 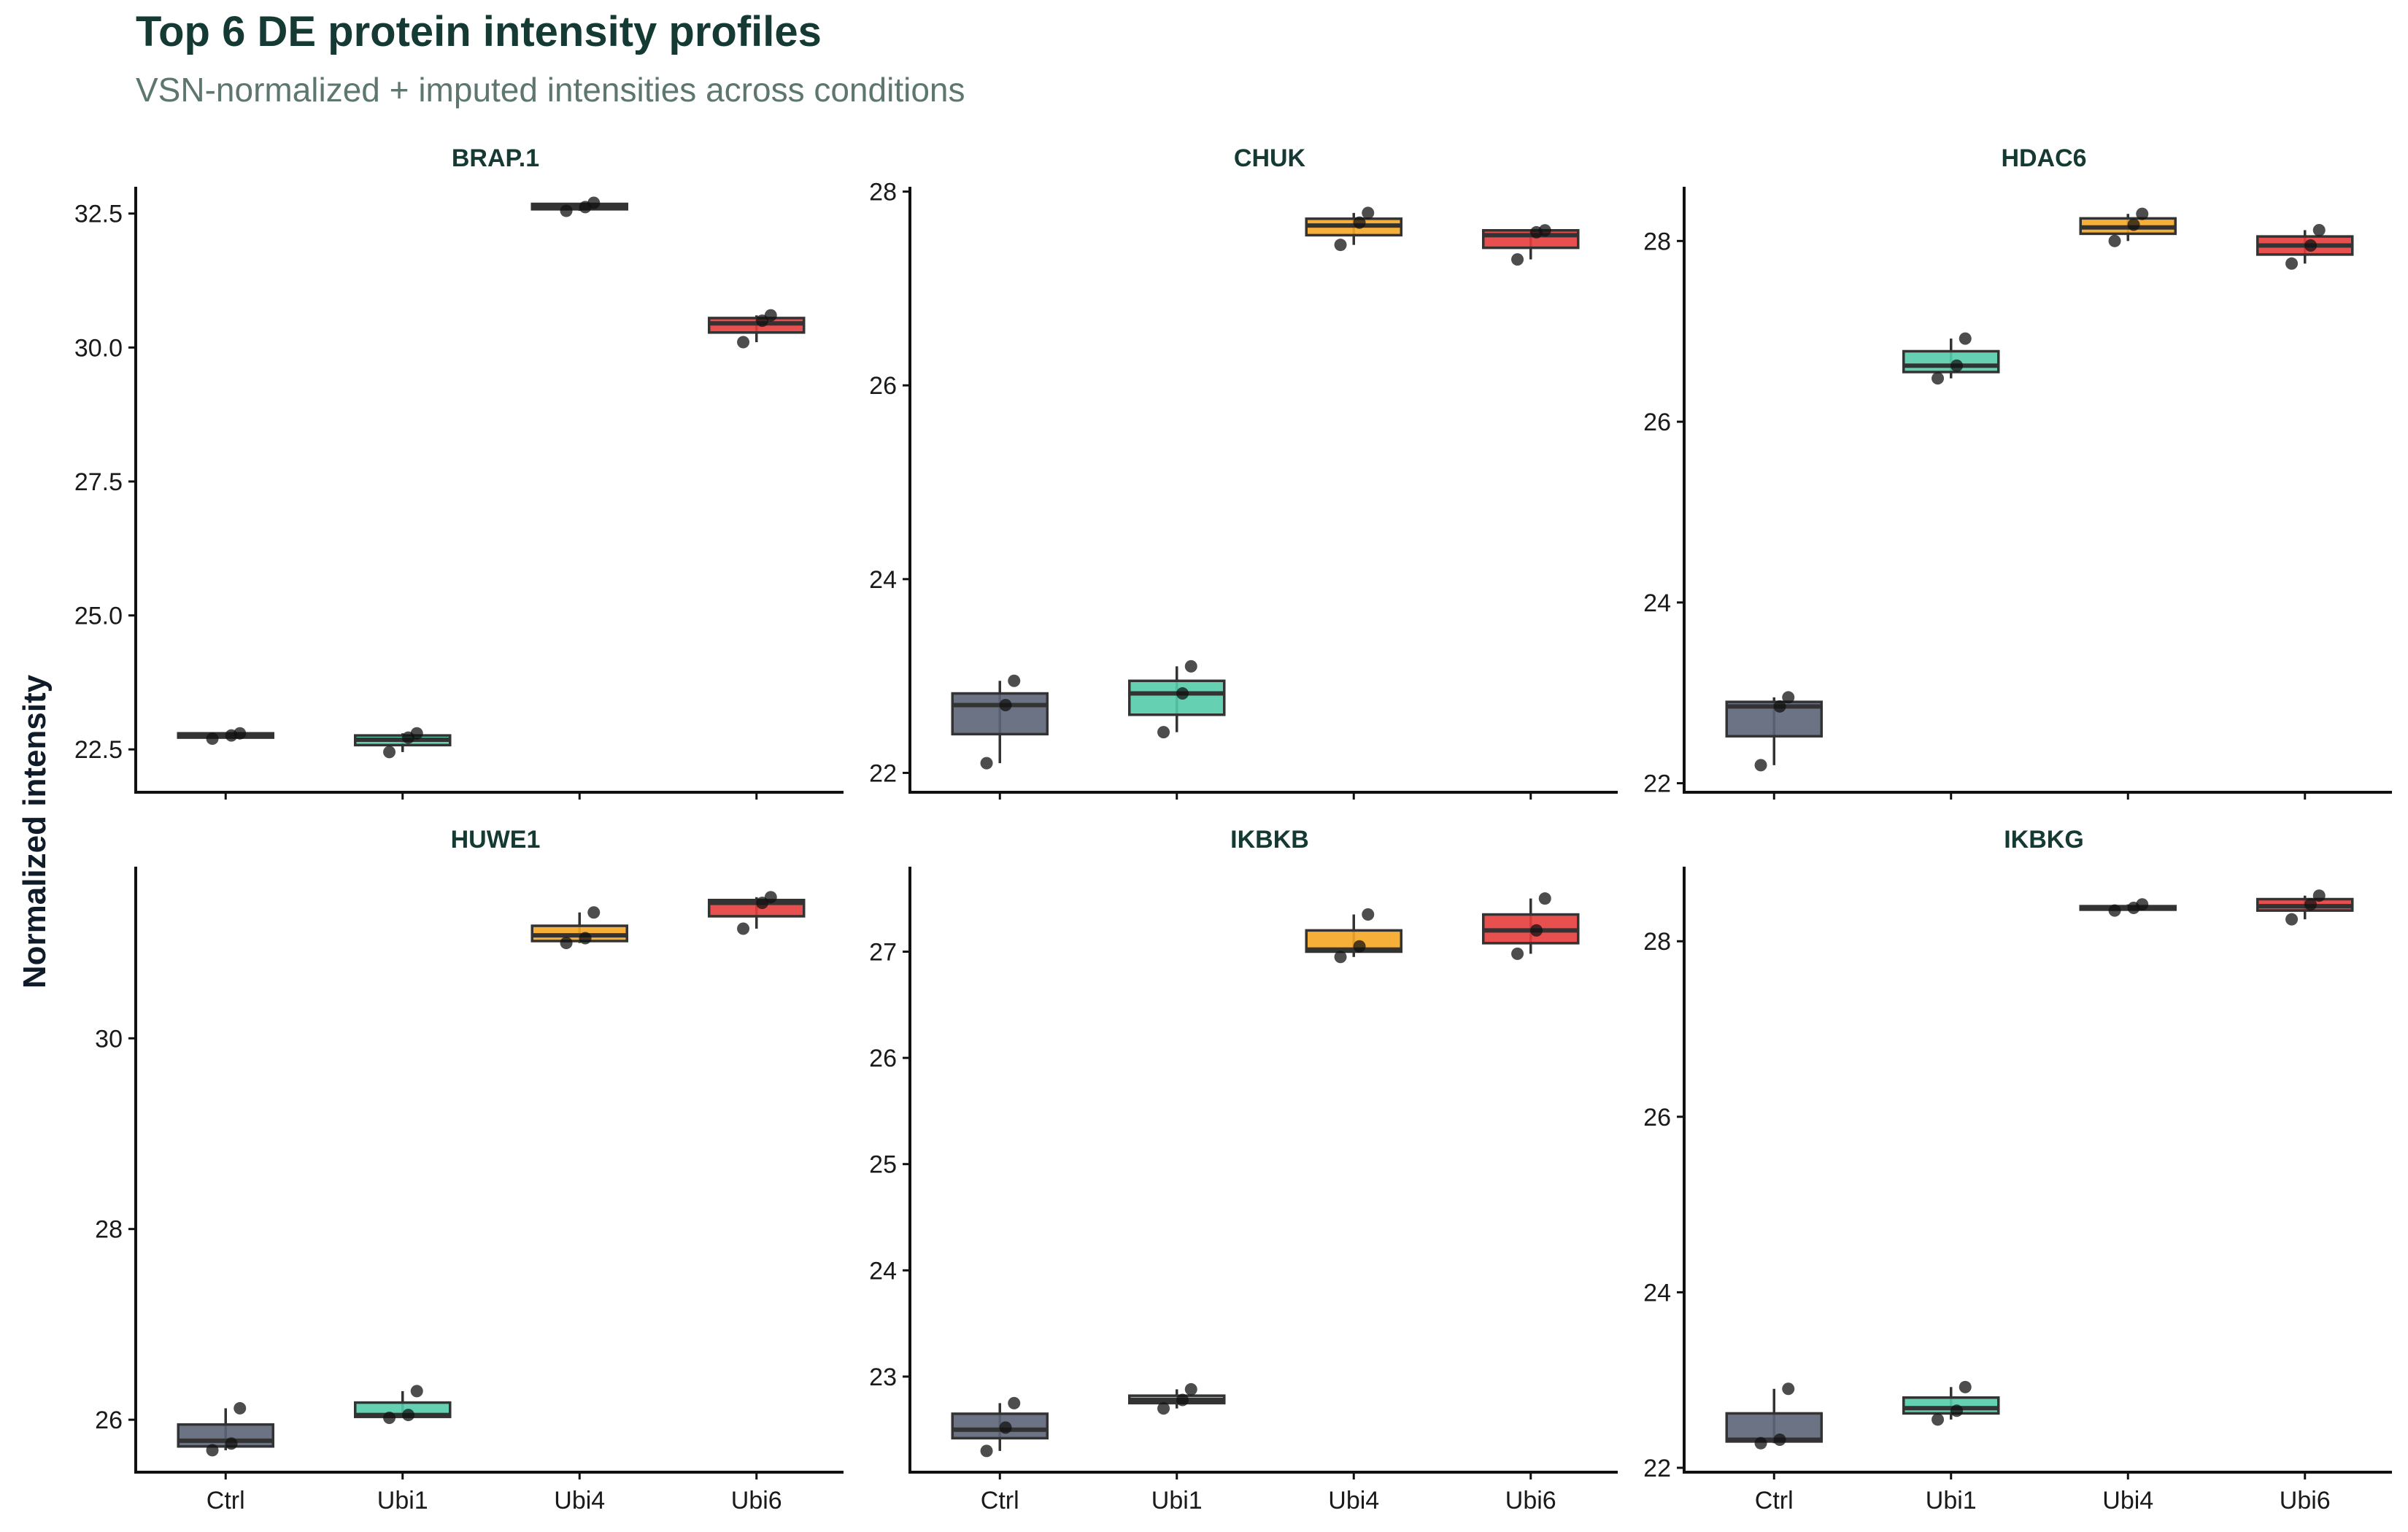 What do you see at coordinates (883, 1377) in the screenshot?
I see `y-tick-label: 23` at bounding box center [883, 1377].